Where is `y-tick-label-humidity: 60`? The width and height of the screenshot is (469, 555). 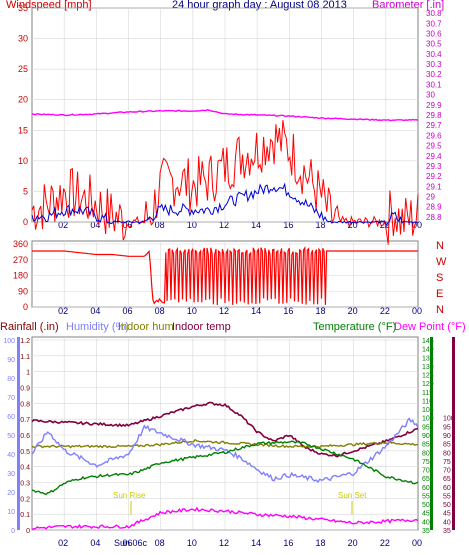 y-tick-label-humidity: 60 is located at coordinates (11, 417).